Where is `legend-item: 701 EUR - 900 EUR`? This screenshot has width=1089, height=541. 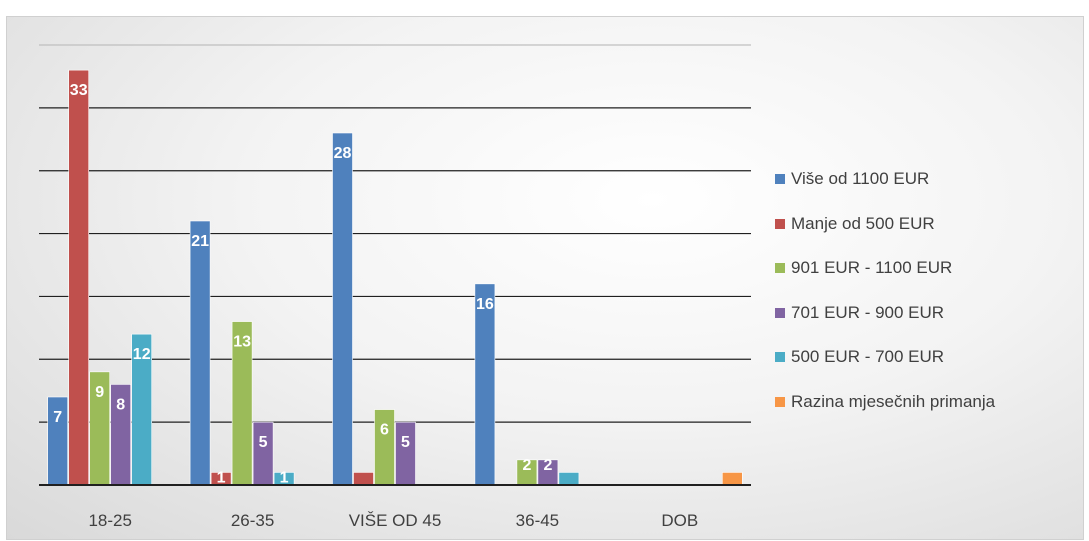
legend-item: 701 EUR - 900 EUR is located at coordinates (932, 313).